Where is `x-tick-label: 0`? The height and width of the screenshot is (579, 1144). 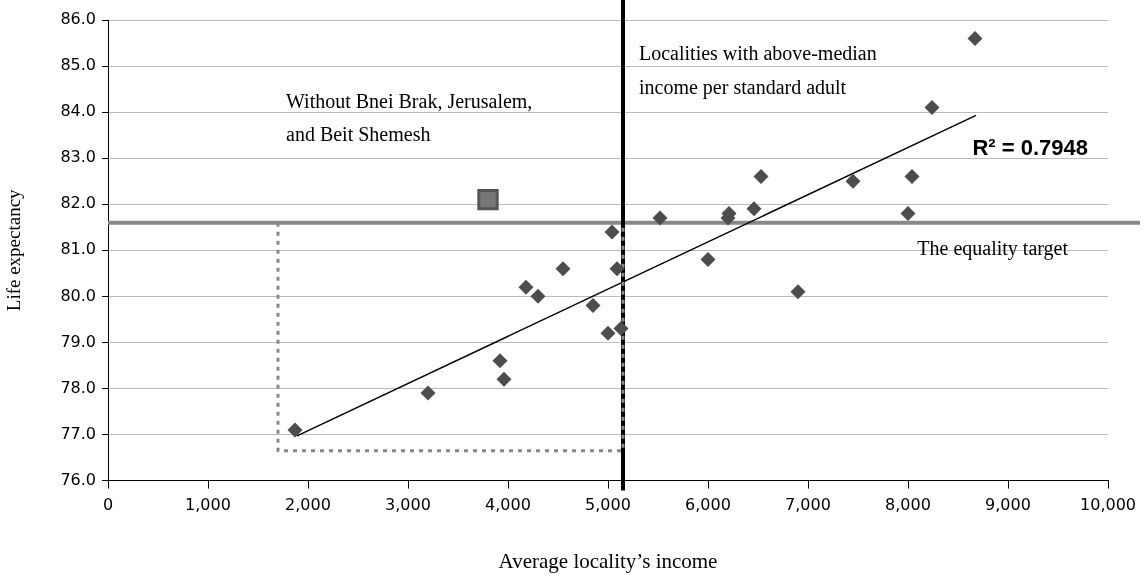 x-tick-label: 0 is located at coordinates (108, 505).